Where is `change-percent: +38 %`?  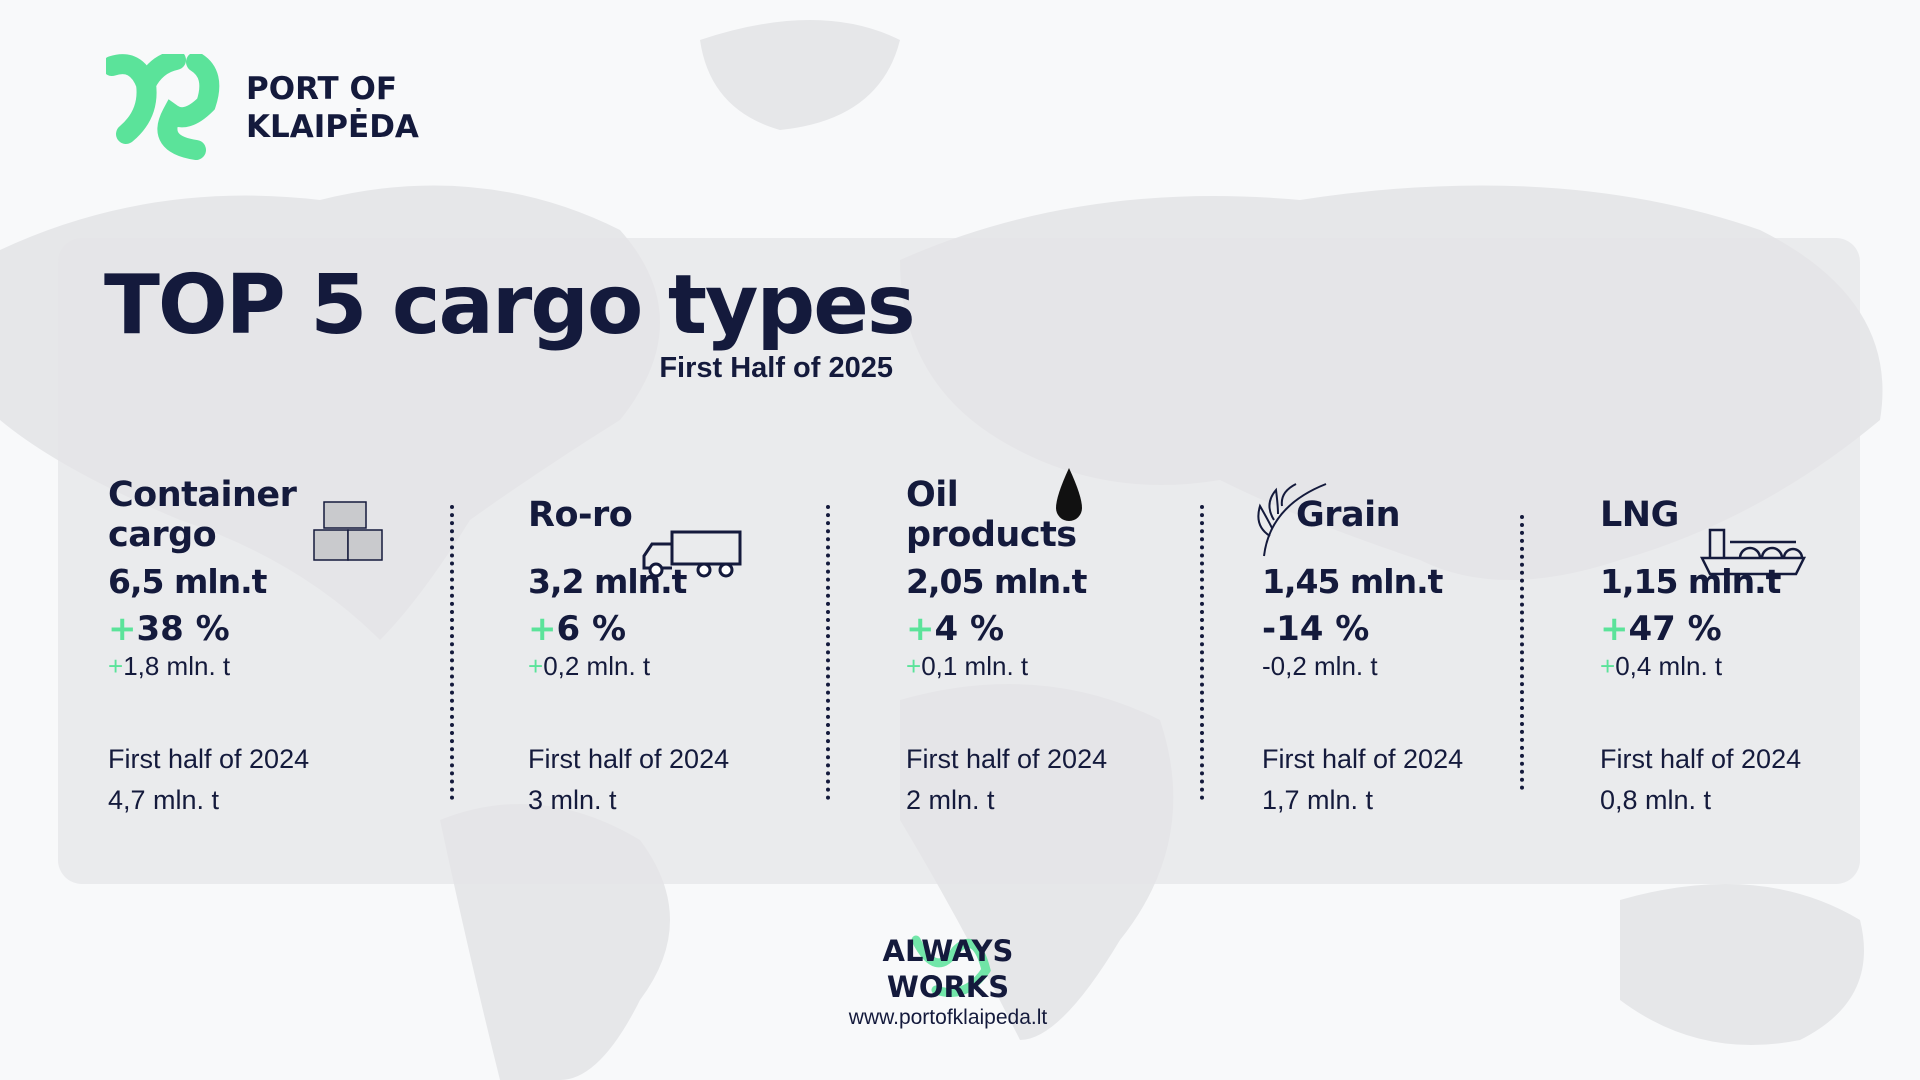
change-percent: +38 % is located at coordinates (169, 629).